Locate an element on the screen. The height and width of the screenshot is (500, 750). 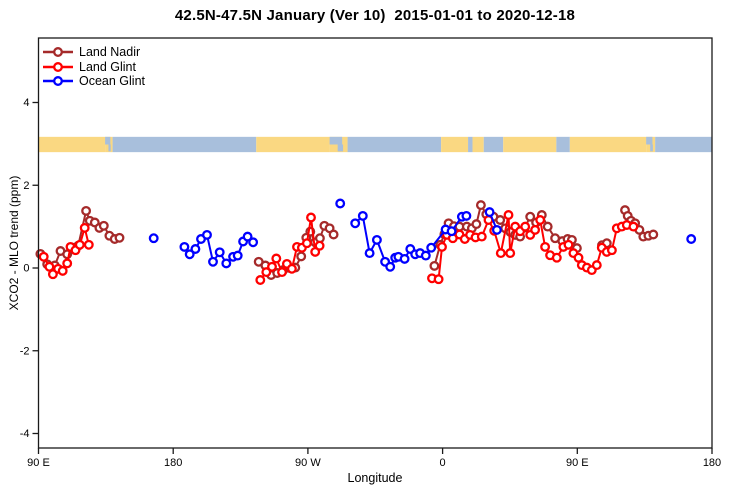
legend: Land Nadir Land Glint Ocean Glint is located at coordinates (93, 67).